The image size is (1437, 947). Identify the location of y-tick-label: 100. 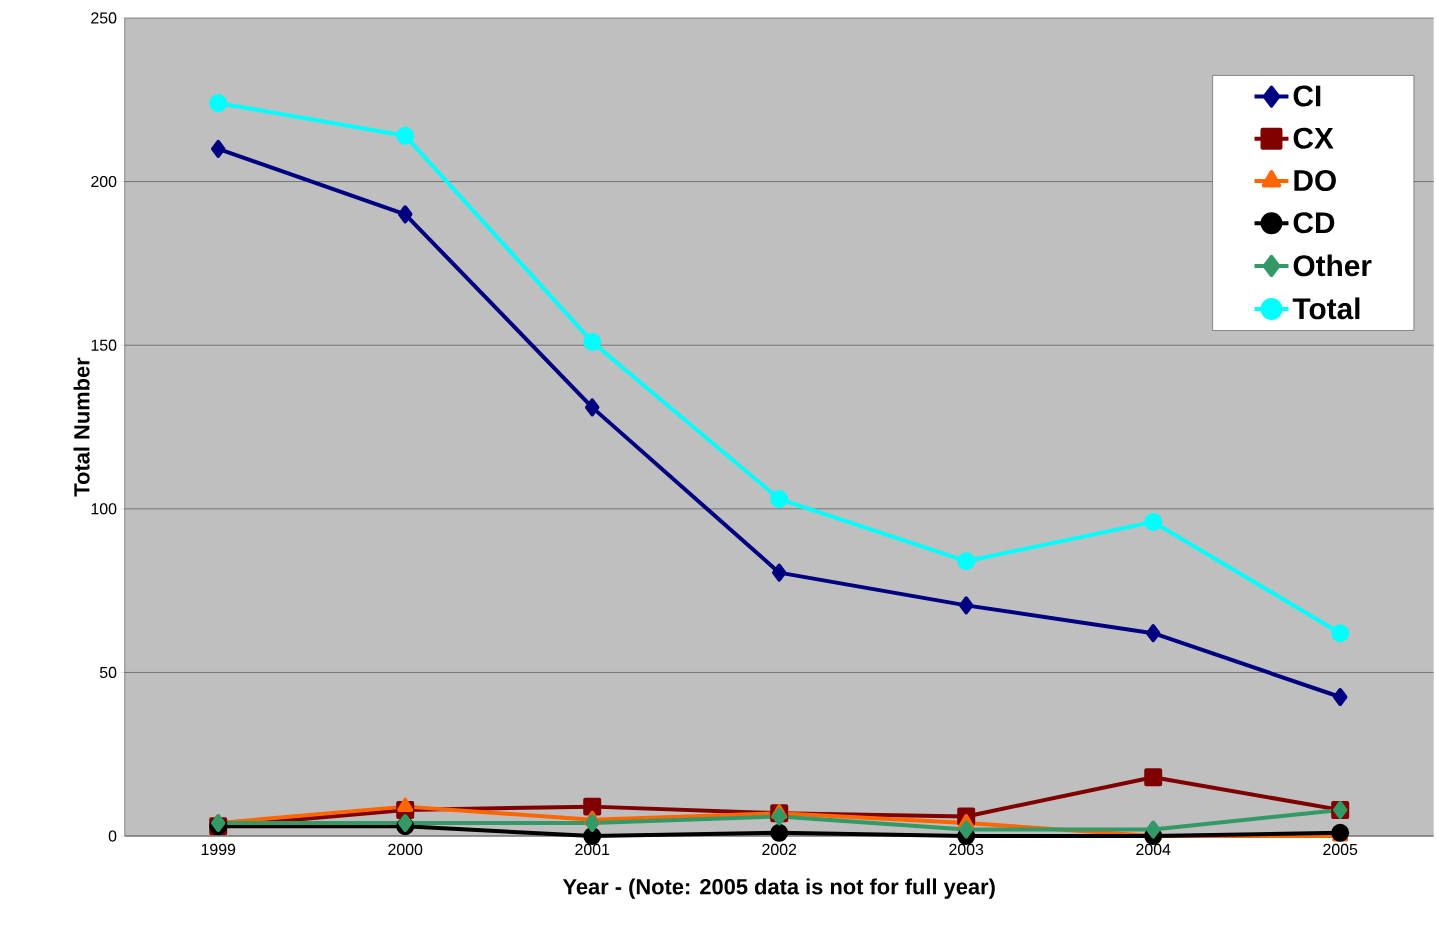
(104, 509).